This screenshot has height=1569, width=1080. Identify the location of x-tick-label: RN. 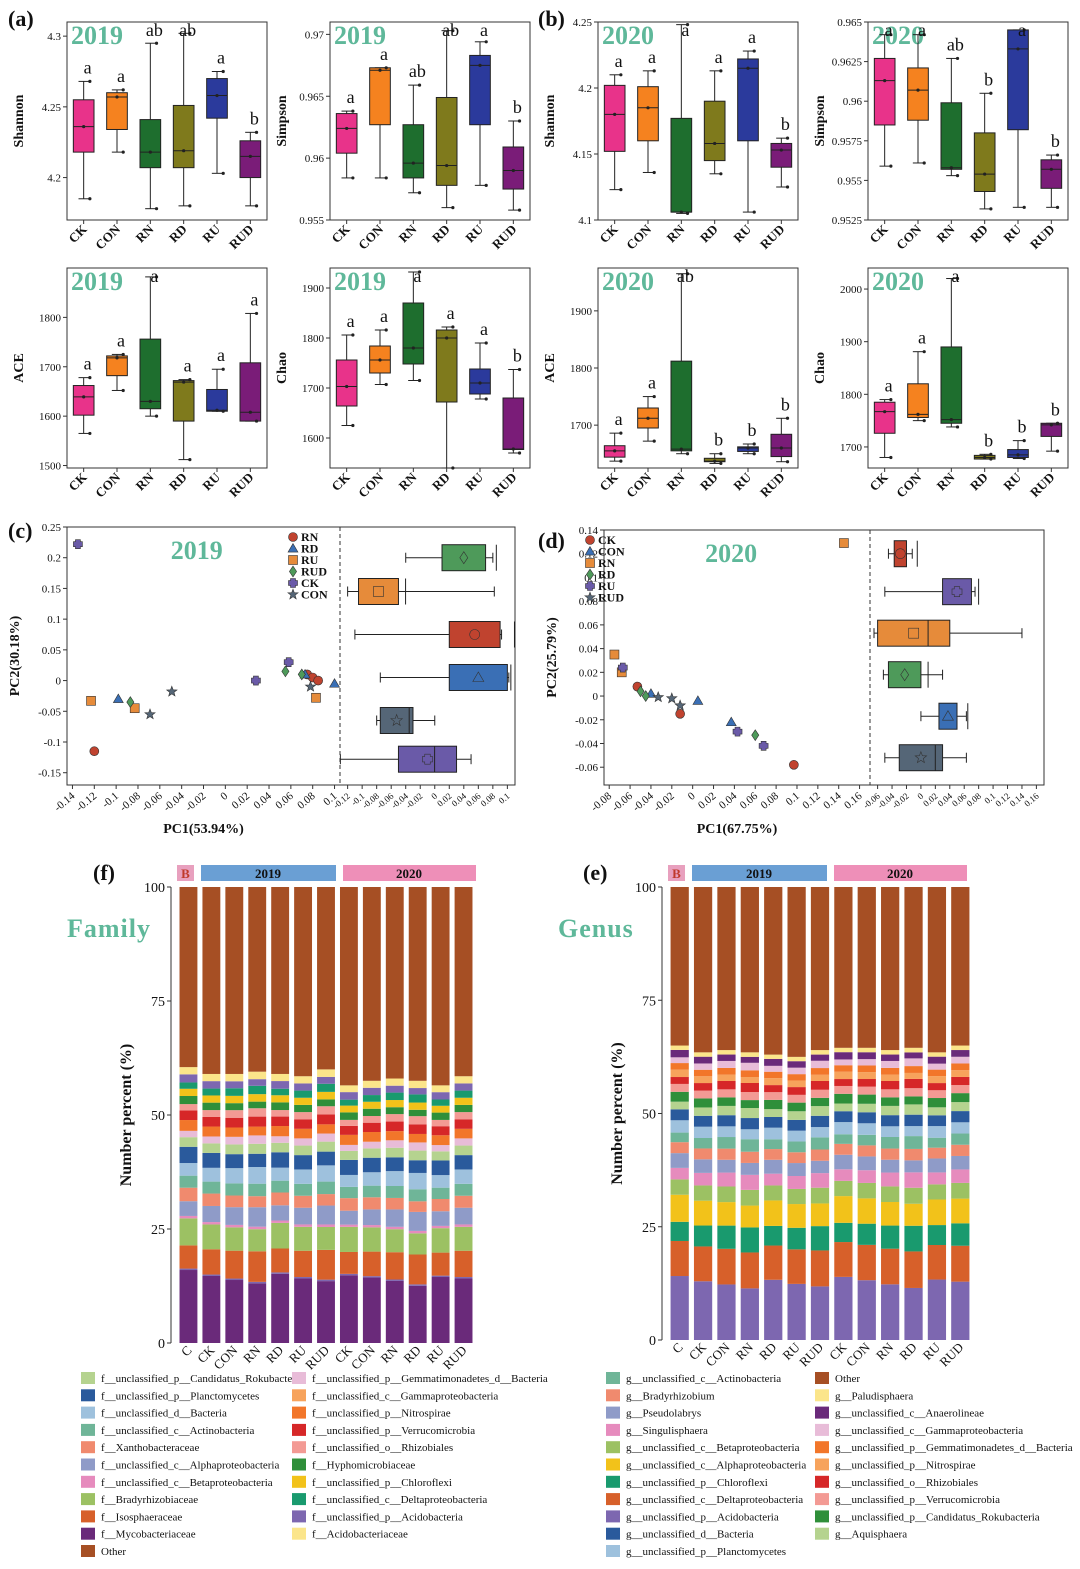
(408, 233).